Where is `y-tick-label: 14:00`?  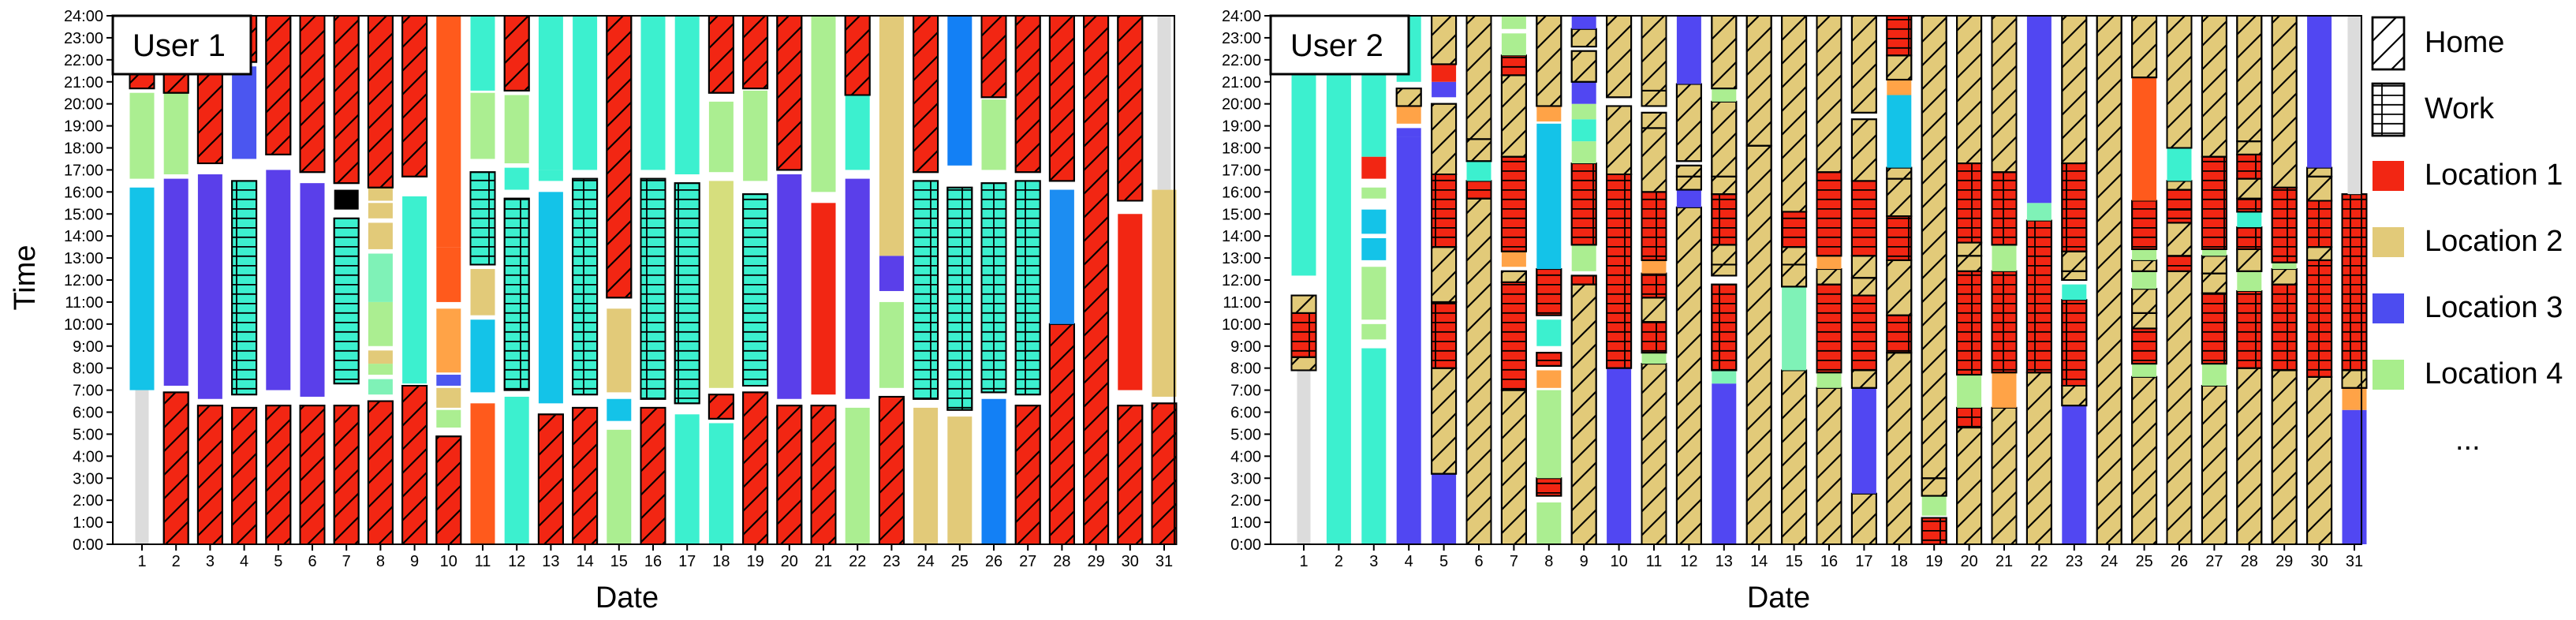 y-tick-label: 14:00 is located at coordinates (1241, 236).